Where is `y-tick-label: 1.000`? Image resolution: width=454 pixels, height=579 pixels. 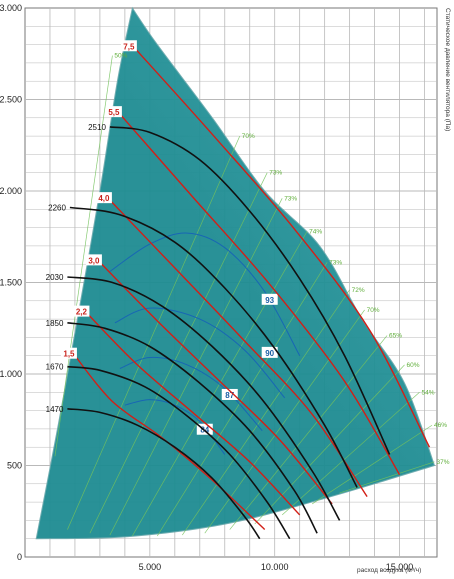
y-tick-label: 1.000 is located at coordinates (11, 374).